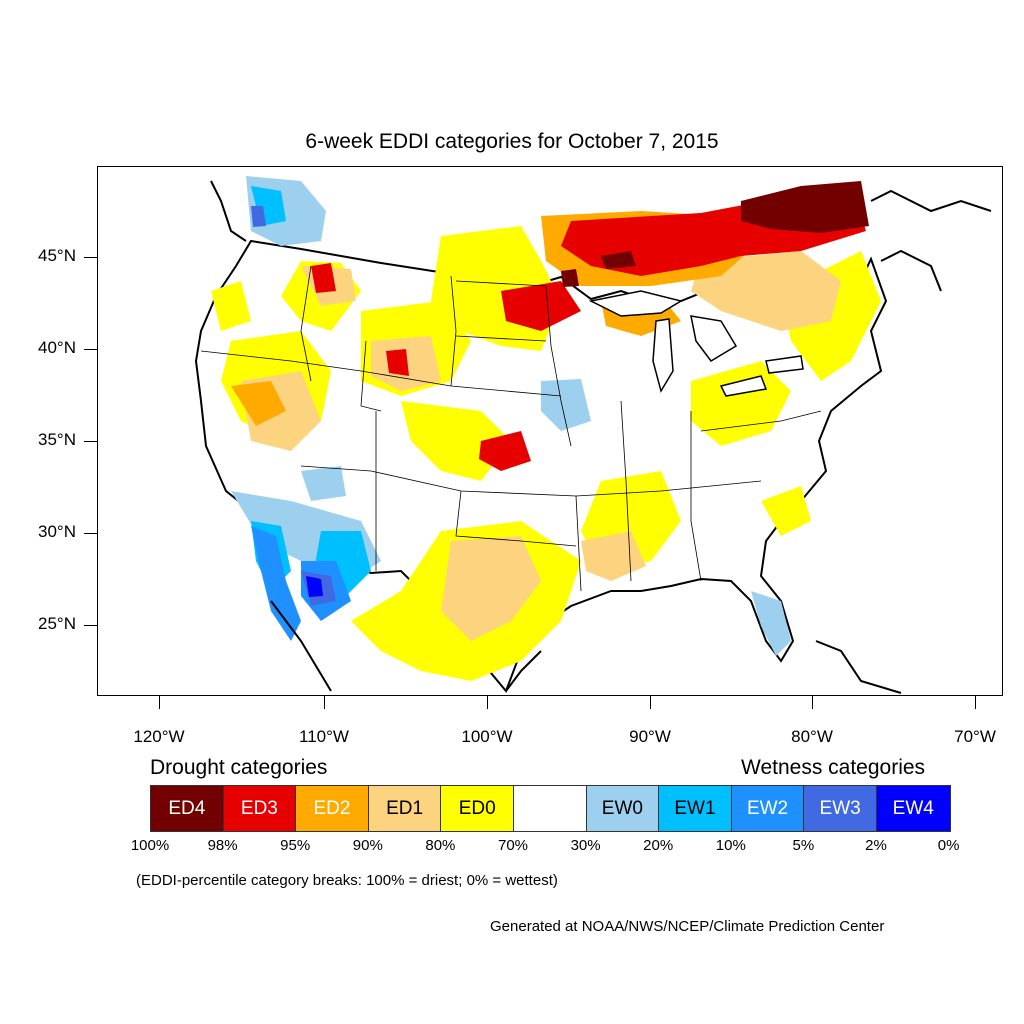 This screenshot has height=1024, width=1024. What do you see at coordinates (812, 736) in the screenshot?
I see `lon-label-80: 80°W` at bounding box center [812, 736].